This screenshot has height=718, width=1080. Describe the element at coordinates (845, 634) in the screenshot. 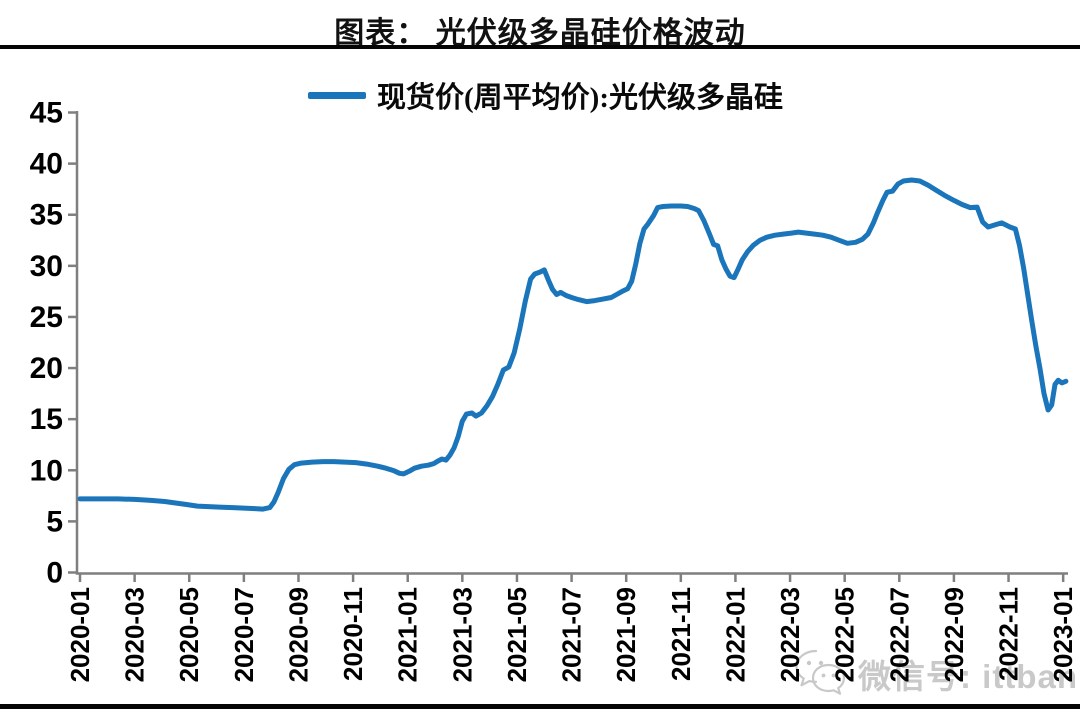

I see `x-tick-label: 2022-05` at that location.